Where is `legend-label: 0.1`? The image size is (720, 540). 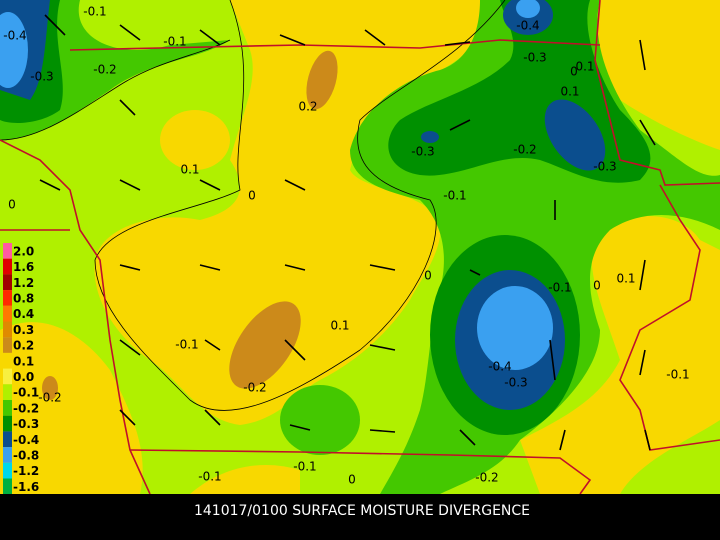
legend-label: 0.1 is located at coordinates (23, 361).